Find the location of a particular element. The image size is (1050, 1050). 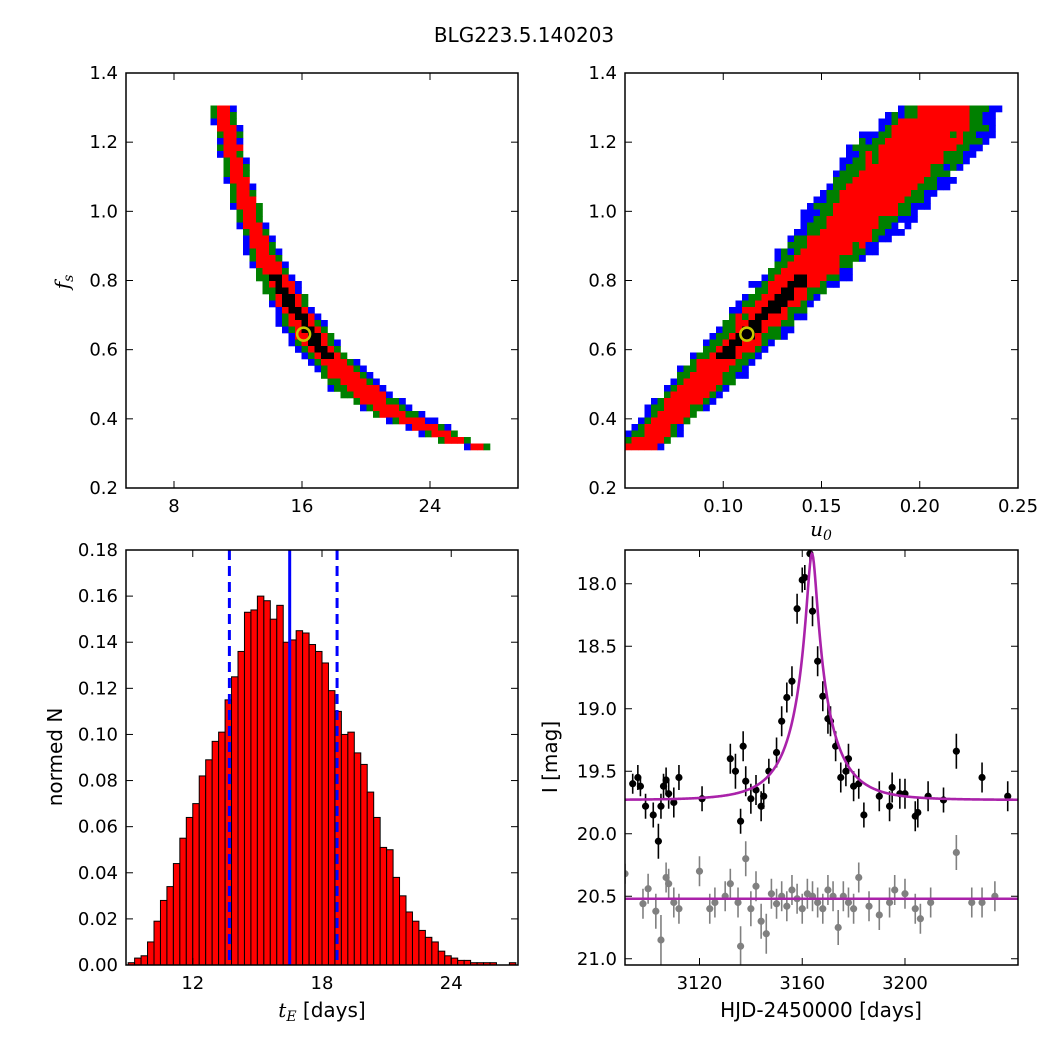

br-ytick-label: 18.0 is located at coordinates (597, 584).